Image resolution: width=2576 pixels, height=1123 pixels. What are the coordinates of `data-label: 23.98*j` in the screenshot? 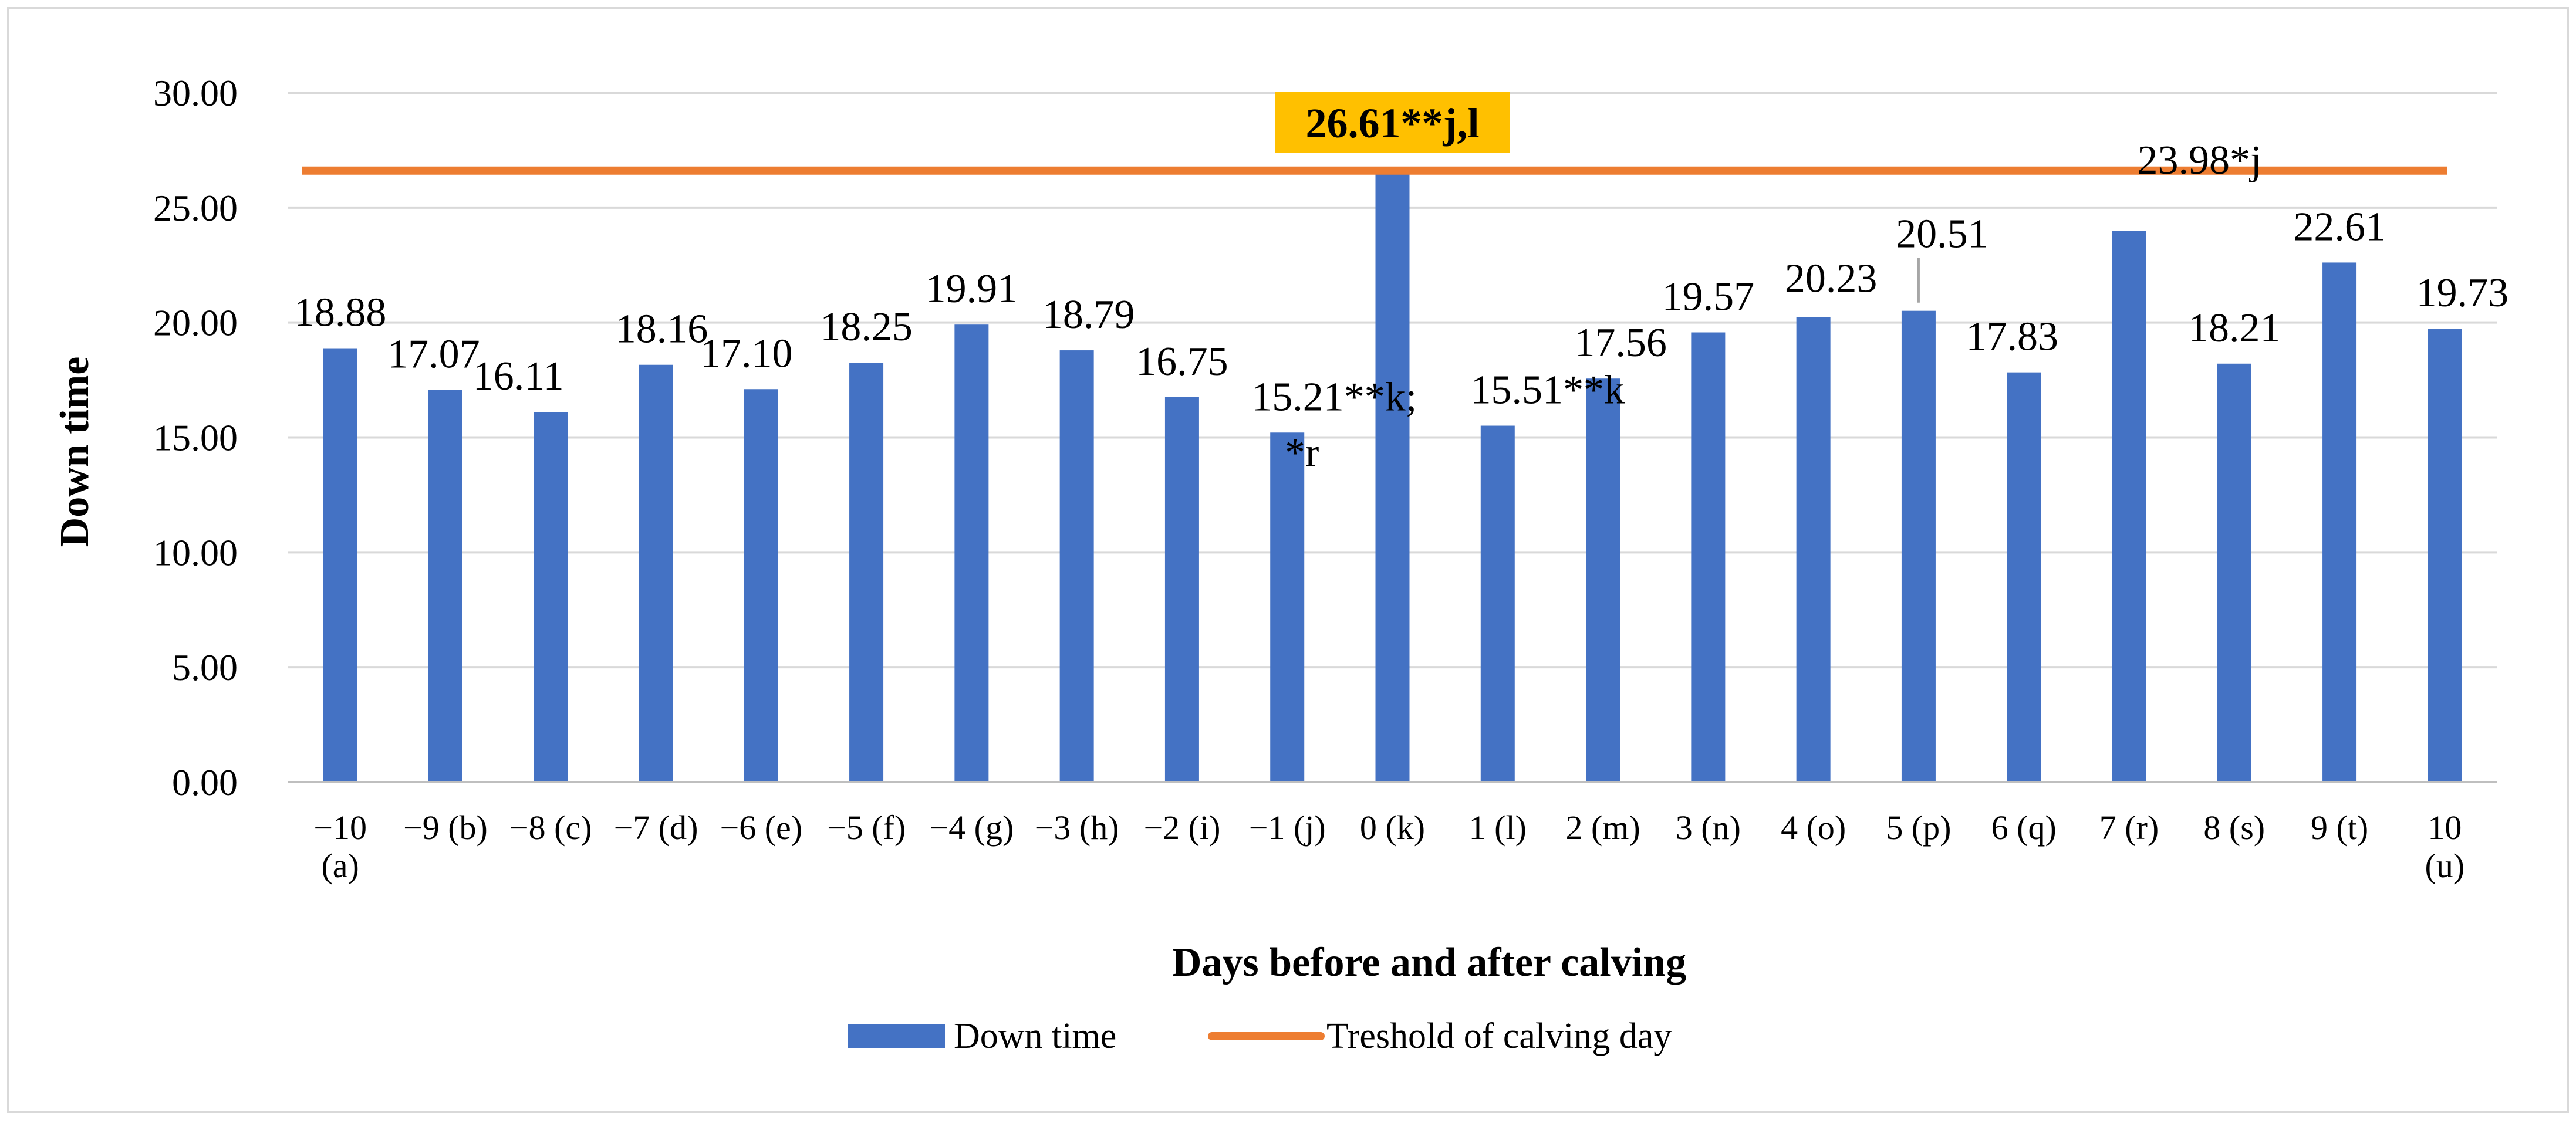 It's located at (2200, 161).